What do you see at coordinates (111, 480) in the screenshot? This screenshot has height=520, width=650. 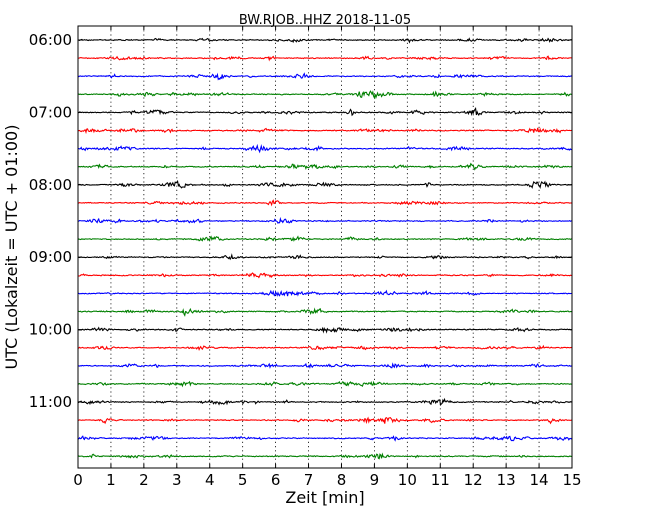 I see `x-tick-label: 1` at bounding box center [111, 480].